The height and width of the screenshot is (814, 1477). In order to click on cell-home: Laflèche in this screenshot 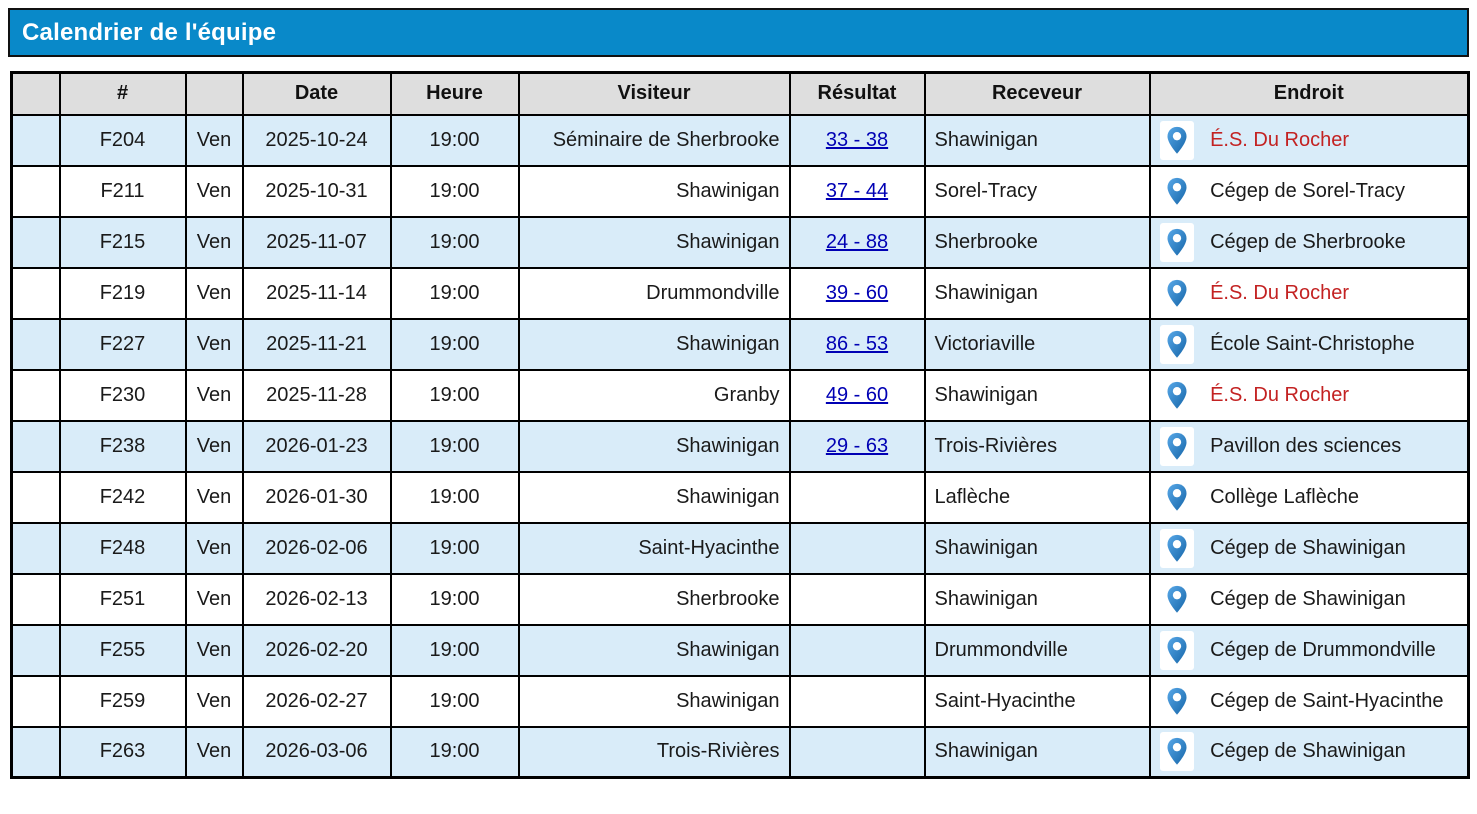, I will do `click(1037, 497)`.